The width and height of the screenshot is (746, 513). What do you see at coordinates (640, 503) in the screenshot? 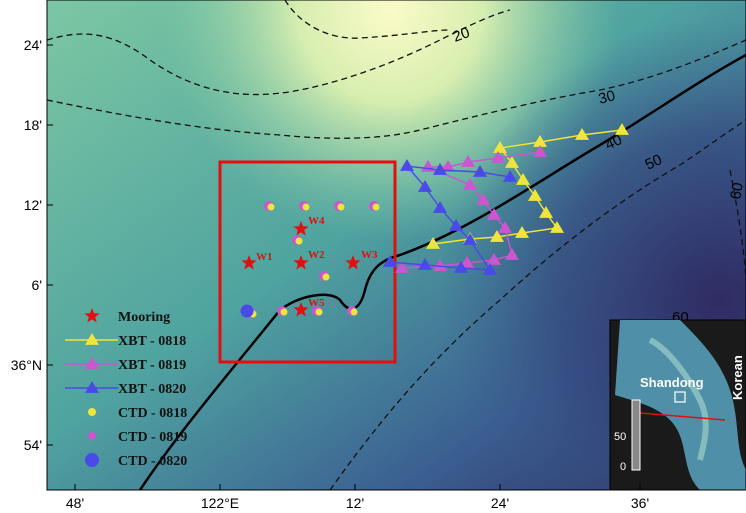
I see `x-tick-label: 36'` at bounding box center [640, 503].